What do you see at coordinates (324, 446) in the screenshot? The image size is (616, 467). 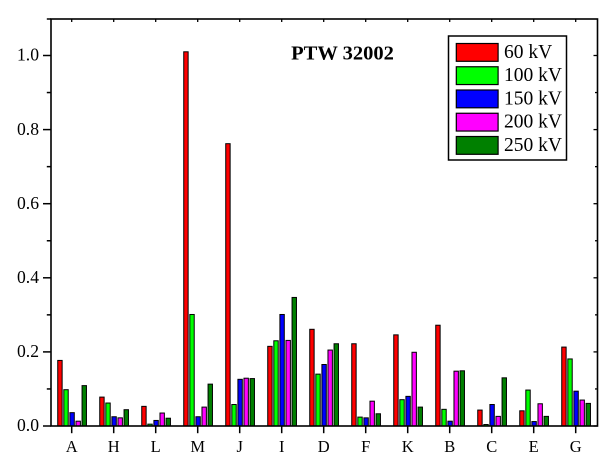 I see `svg-text: D` at bounding box center [324, 446].